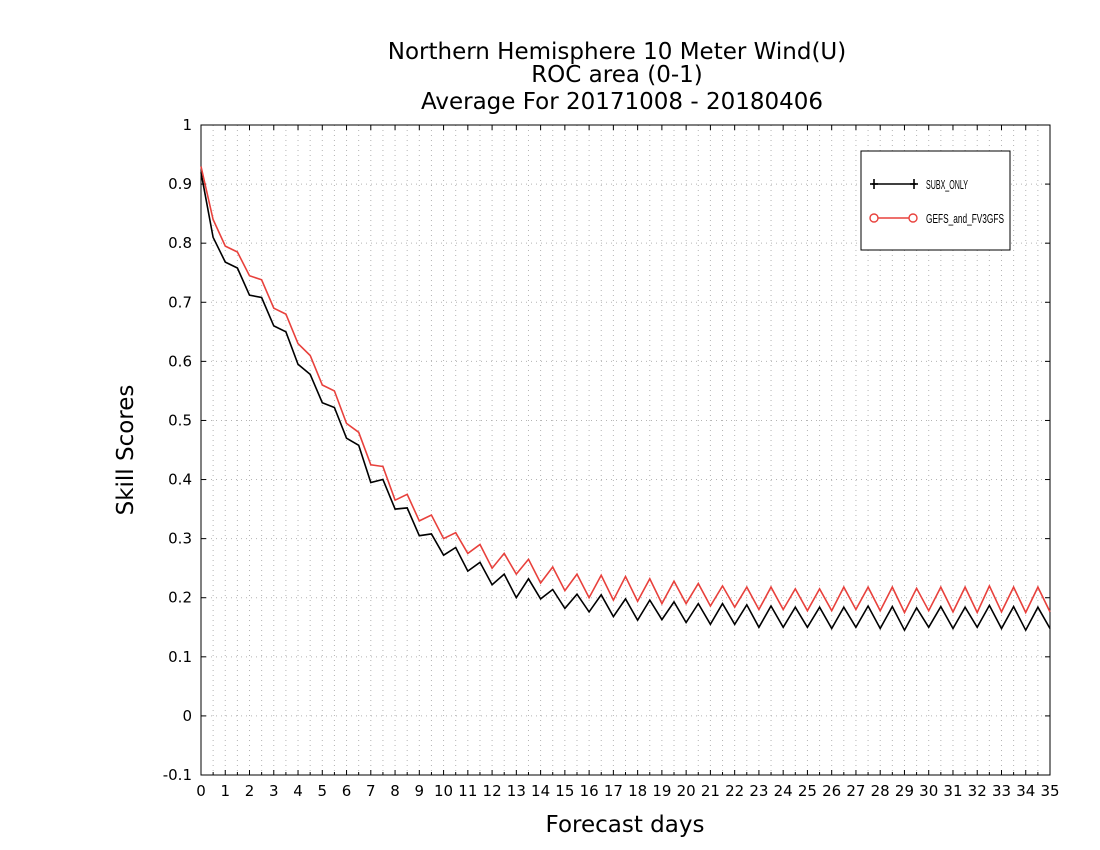  Describe the element at coordinates (180, 598) in the screenshot. I see `y-tick-label: 0.2` at that location.